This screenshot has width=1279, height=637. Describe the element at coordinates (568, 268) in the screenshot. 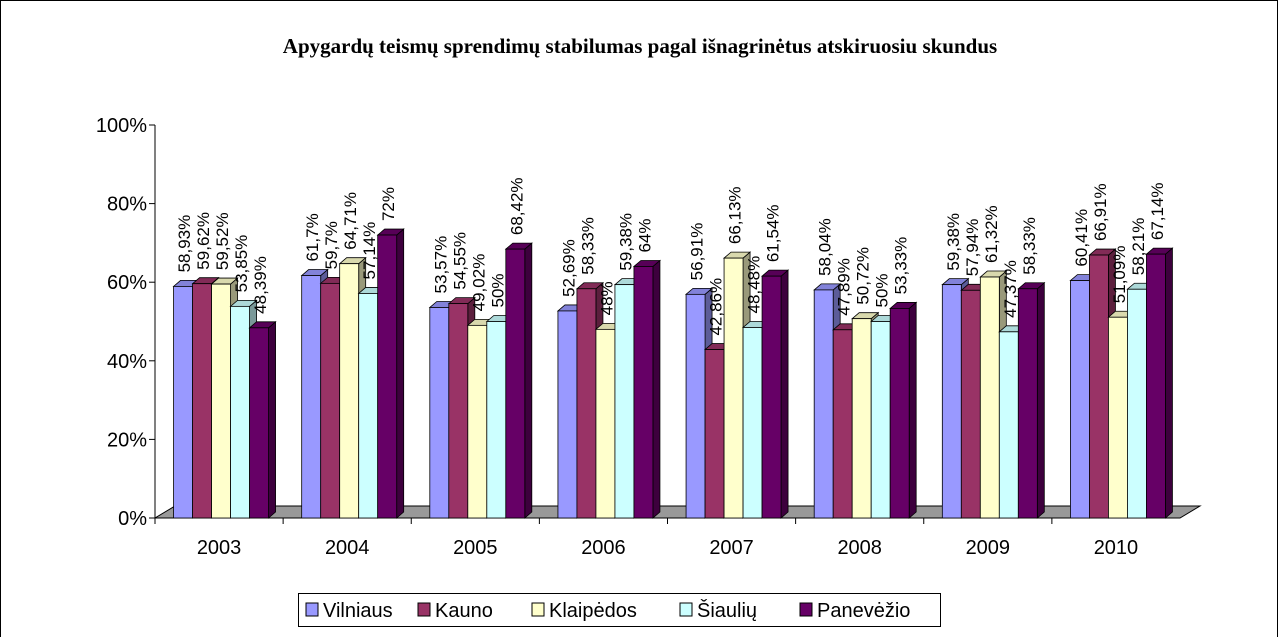

I see `data-label: 52,69%` at that location.